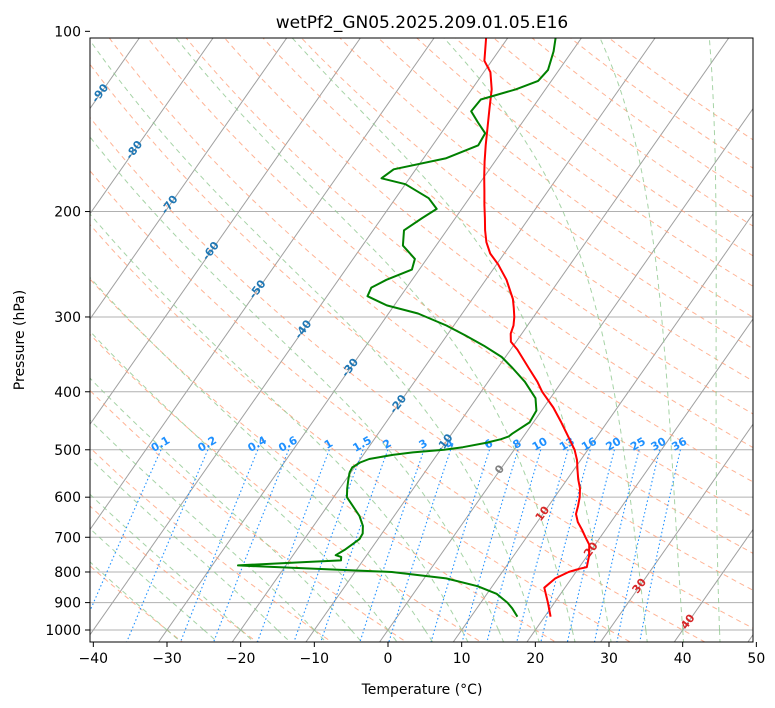  What do you see at coordinates (756, 659) in the screenshot?
I see `x-tick-label: 50` at bounding box center [756, 659].